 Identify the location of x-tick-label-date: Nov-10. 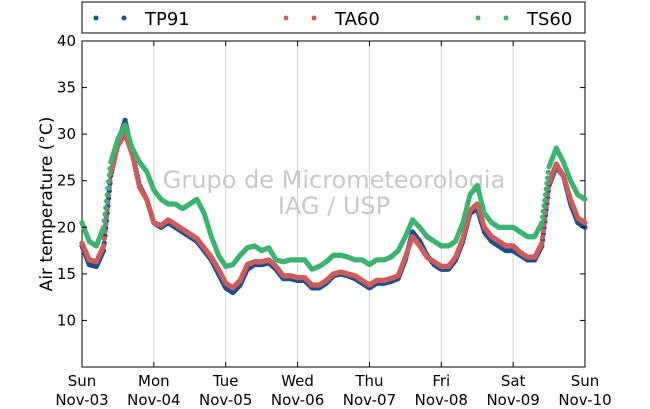
(584, 400).